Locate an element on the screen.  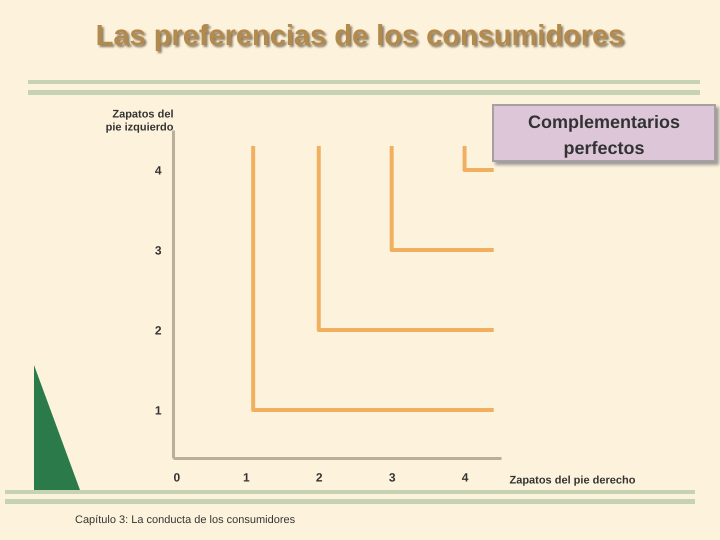
y-tick-label: 3 is located at coordinates (158, 251).